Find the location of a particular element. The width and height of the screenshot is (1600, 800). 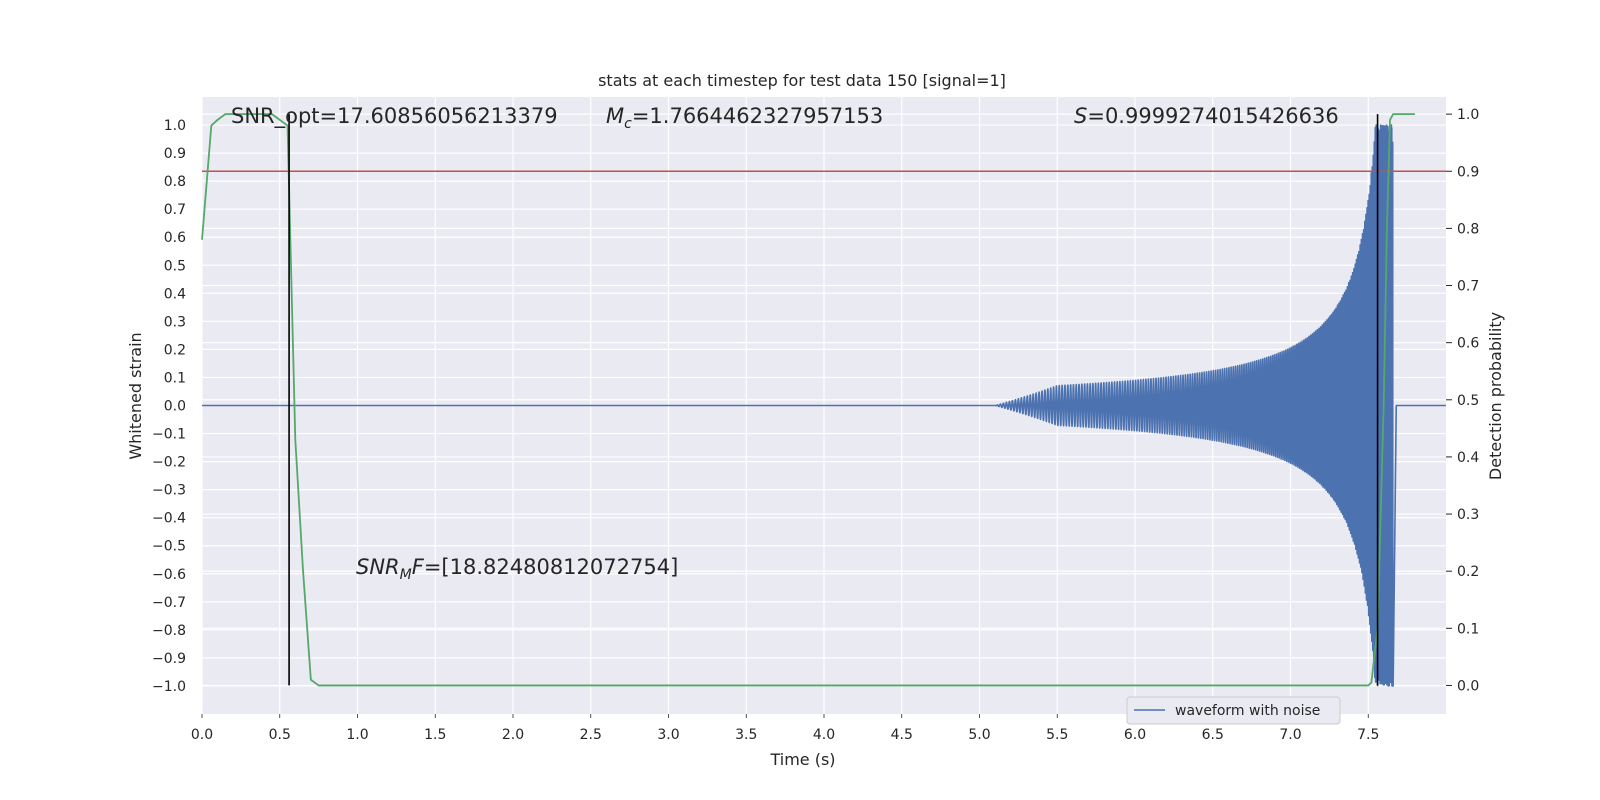

y2-tick-label: 0.7 is located at coordinates (1468, 287).